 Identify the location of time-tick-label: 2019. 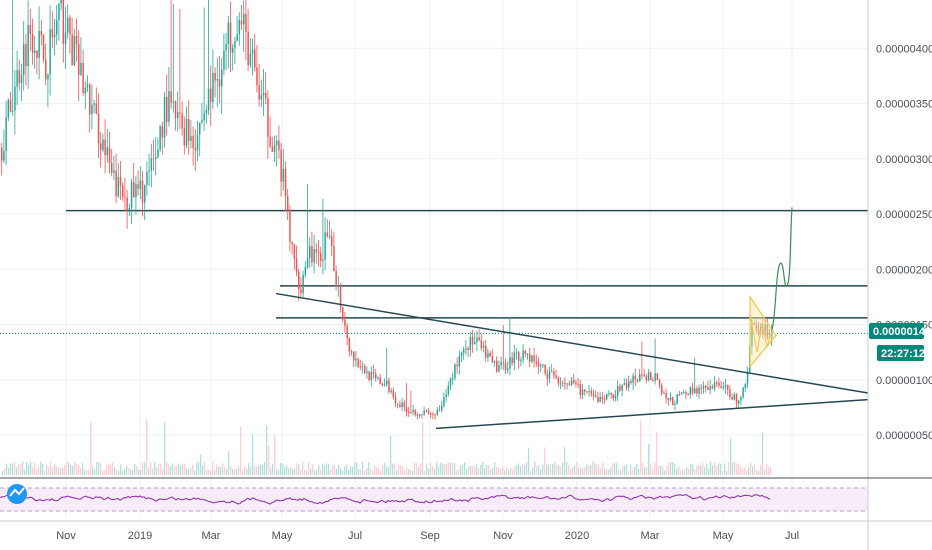
(140, 536).